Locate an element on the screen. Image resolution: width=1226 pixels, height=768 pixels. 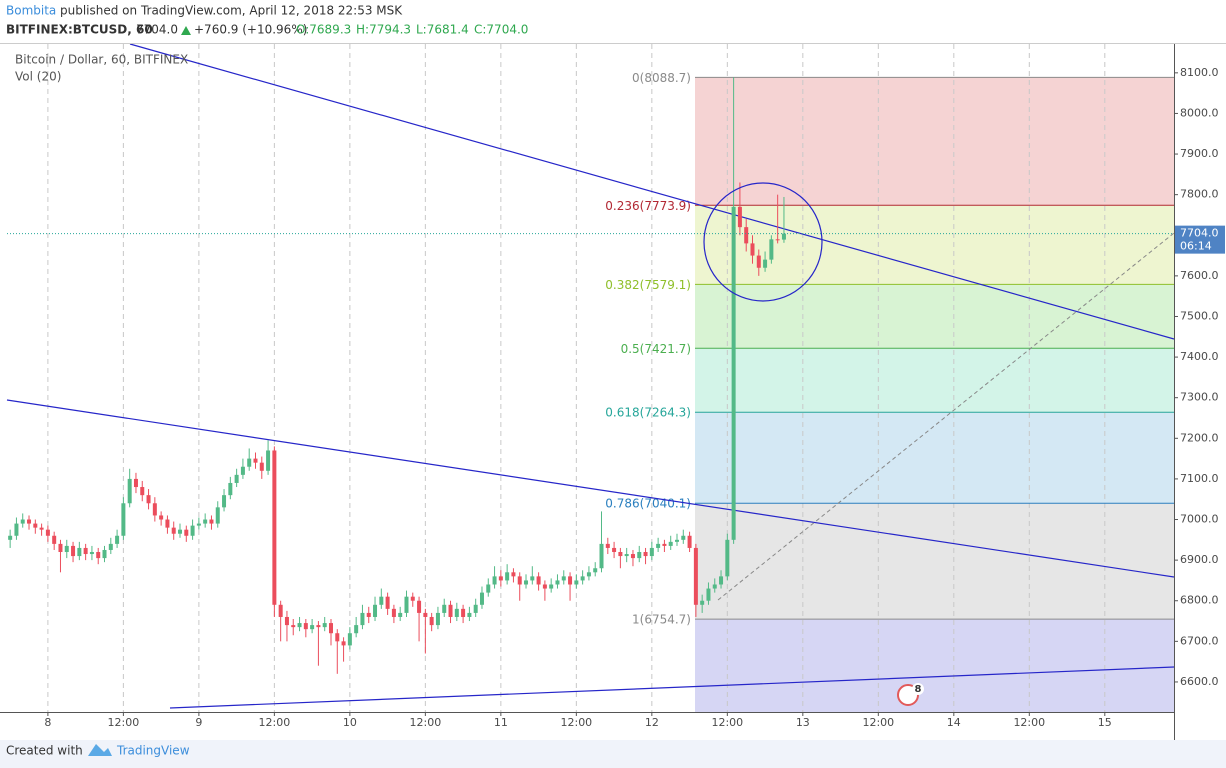
indicator-label: Vol (20) is located at coordinates (38, 77).